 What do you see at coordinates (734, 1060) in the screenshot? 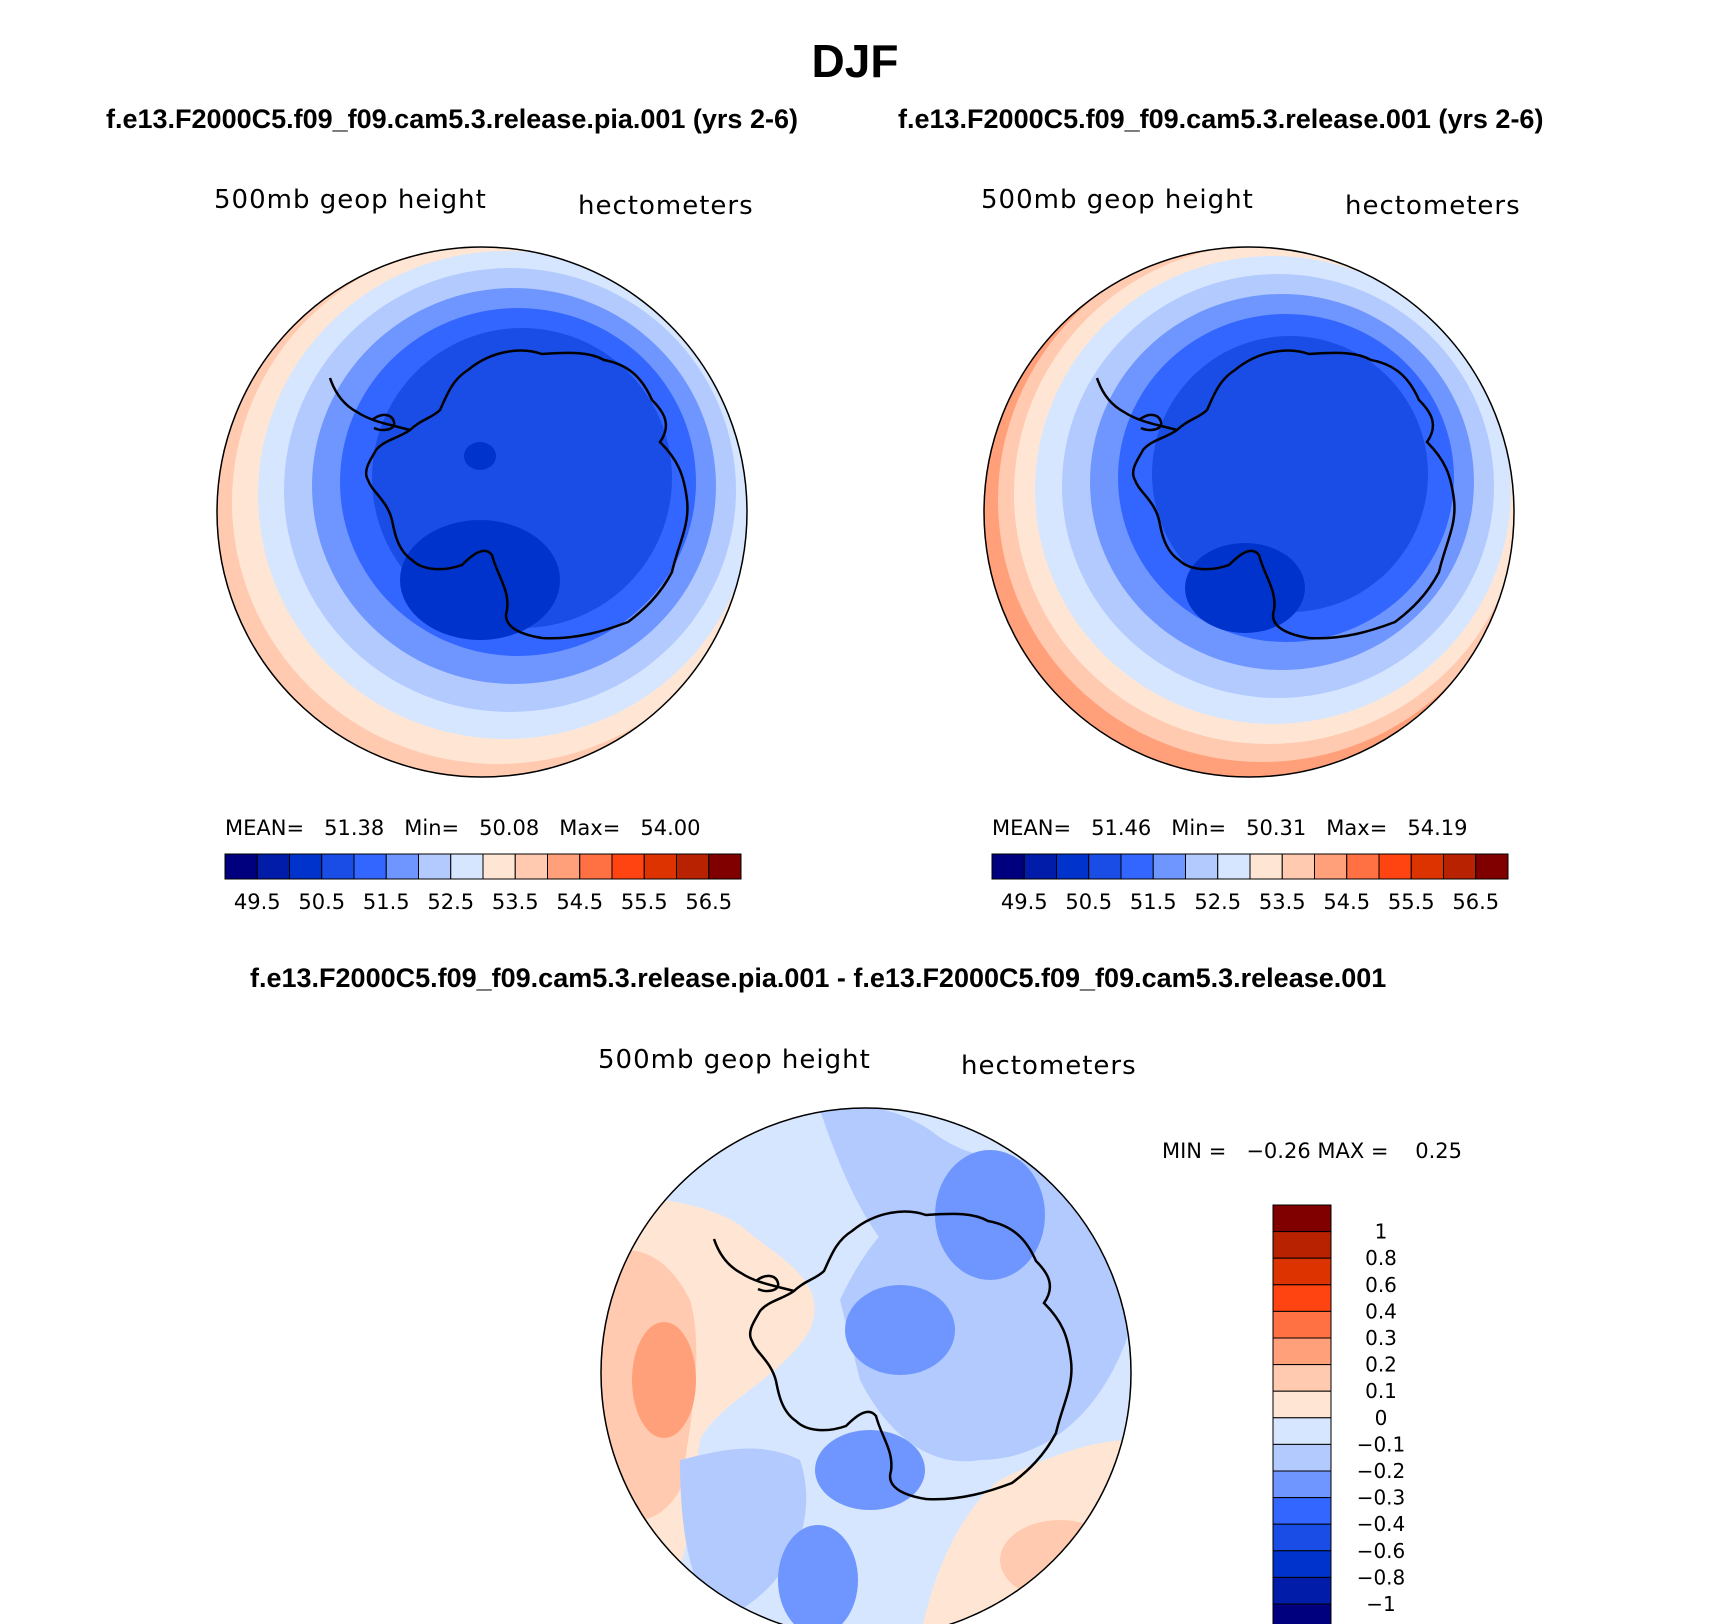
I see `difference-field-label: 500mb geop height` at bounding box center [734, 1060].